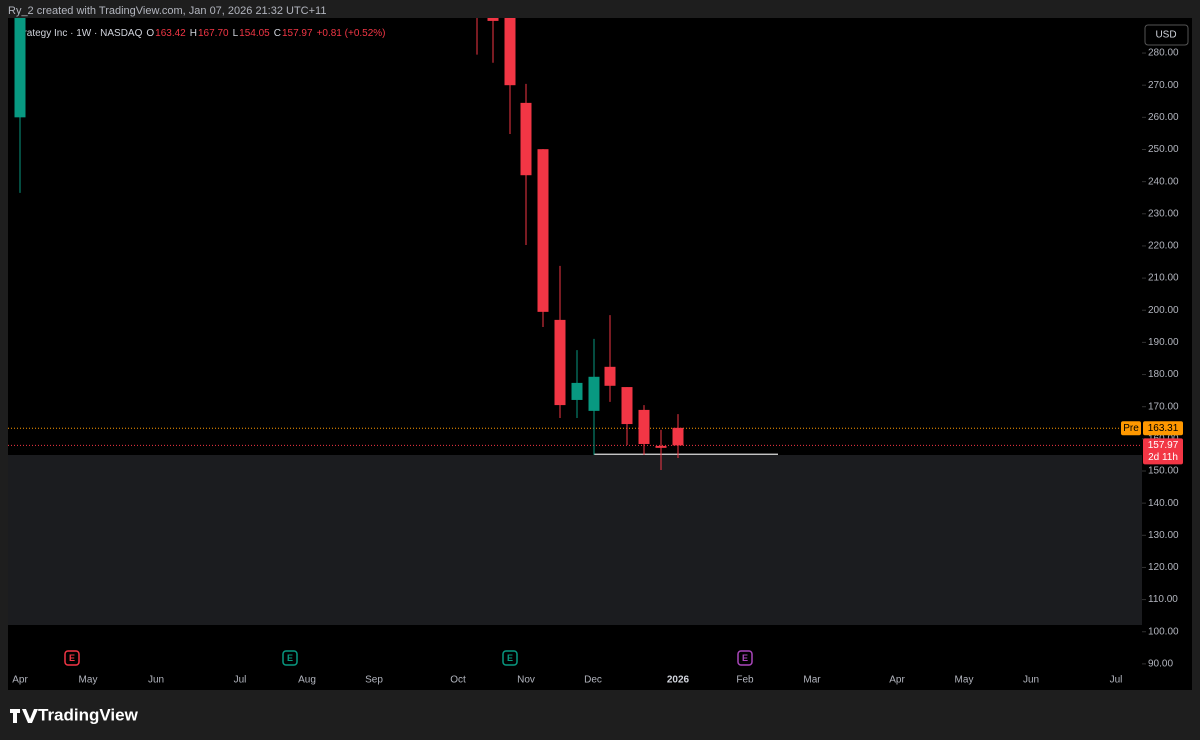  What do you see at coordinates (1163, 85) in the screenshot?
I see `y-tick-label: 270.00` at bounding box center [1163, 85].